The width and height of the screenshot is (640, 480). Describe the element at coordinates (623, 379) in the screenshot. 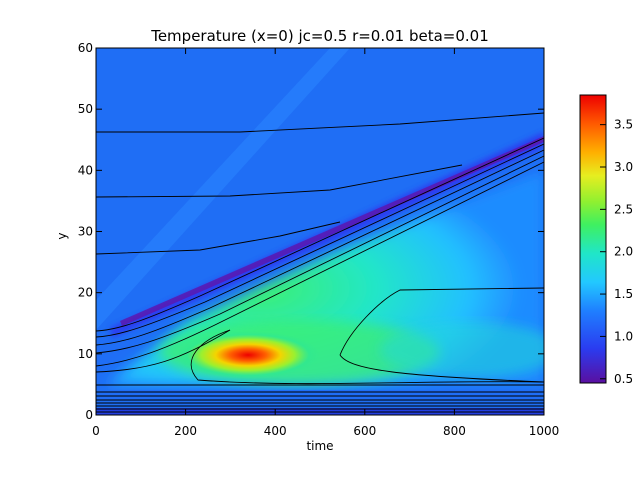

I see `colorbar-tick-label: 0.5` at that location.